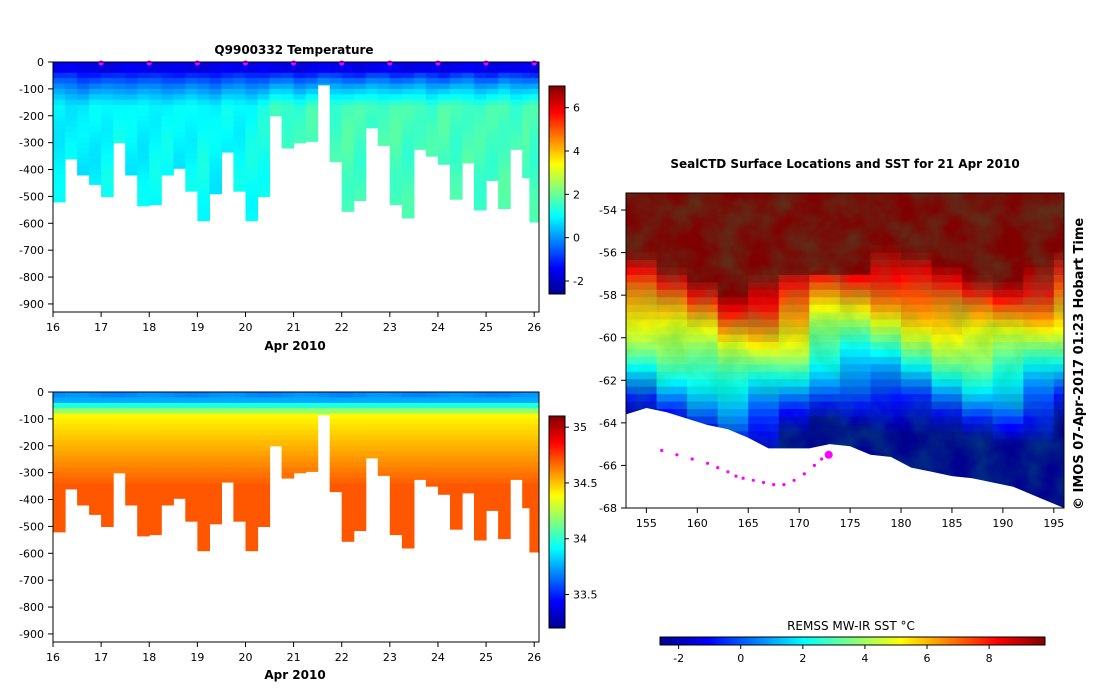  I want to click on x-tick-label: 17, so click(101, 657).